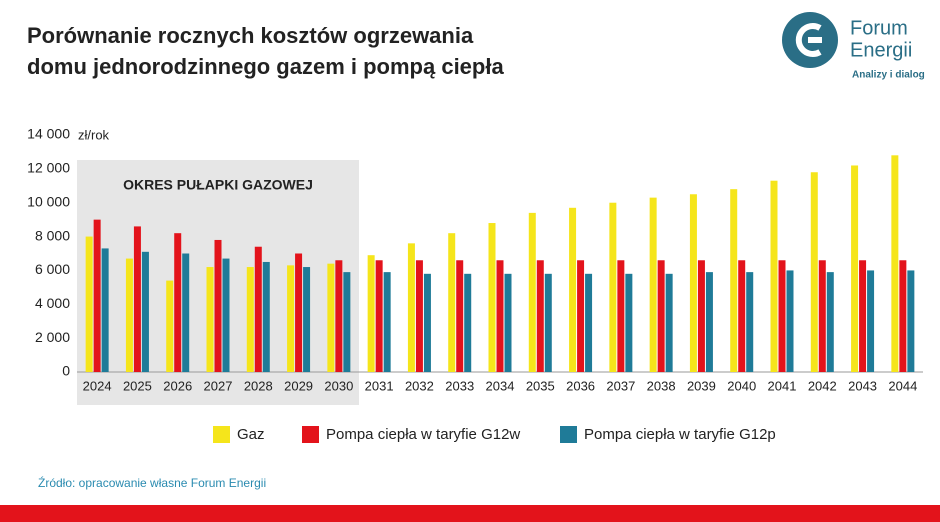  Describe the element at coordinates (701, 385) in the screenshot. I see `x-tick-label: 2039` at that location.